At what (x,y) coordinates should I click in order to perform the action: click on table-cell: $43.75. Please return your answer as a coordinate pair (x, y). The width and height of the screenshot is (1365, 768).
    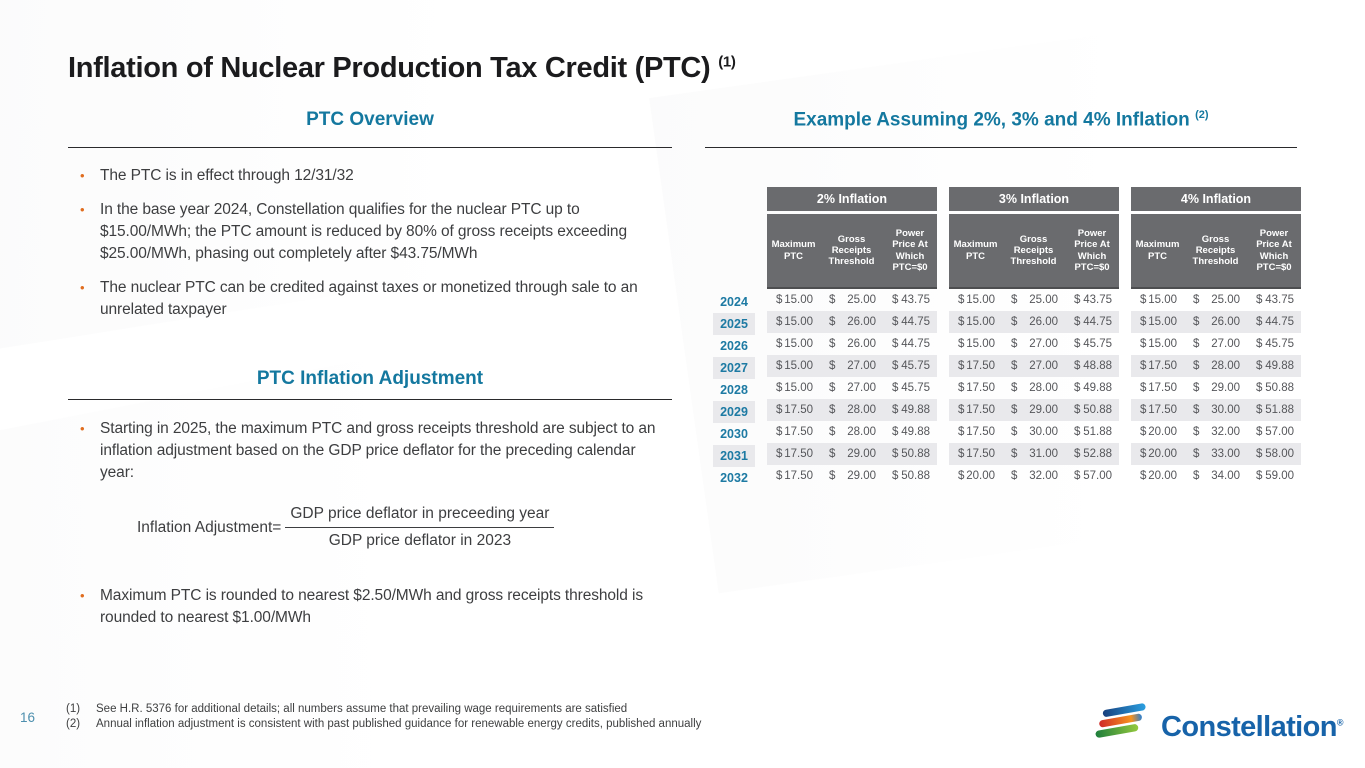
    Looking at the image, I should click on (1274, 300).